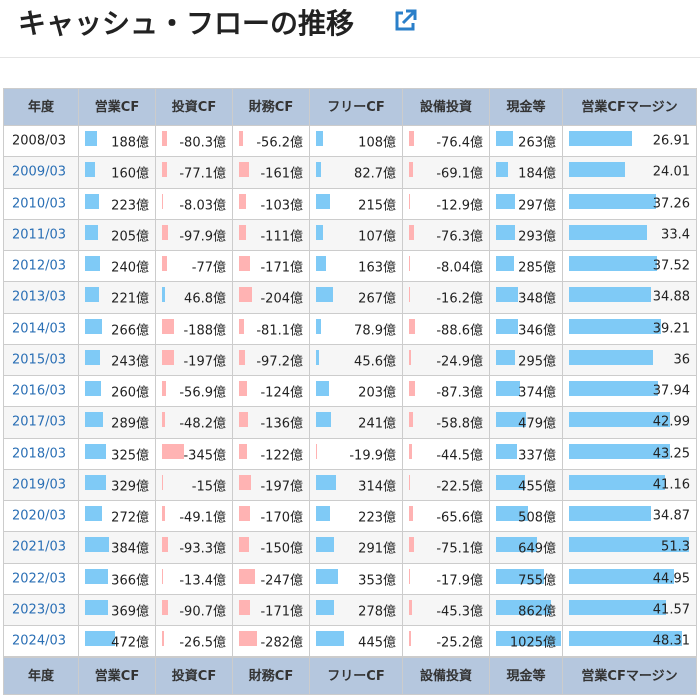 The image size is (700, 700). I want to click on table-cell: 2012/03, so click(41, 267).